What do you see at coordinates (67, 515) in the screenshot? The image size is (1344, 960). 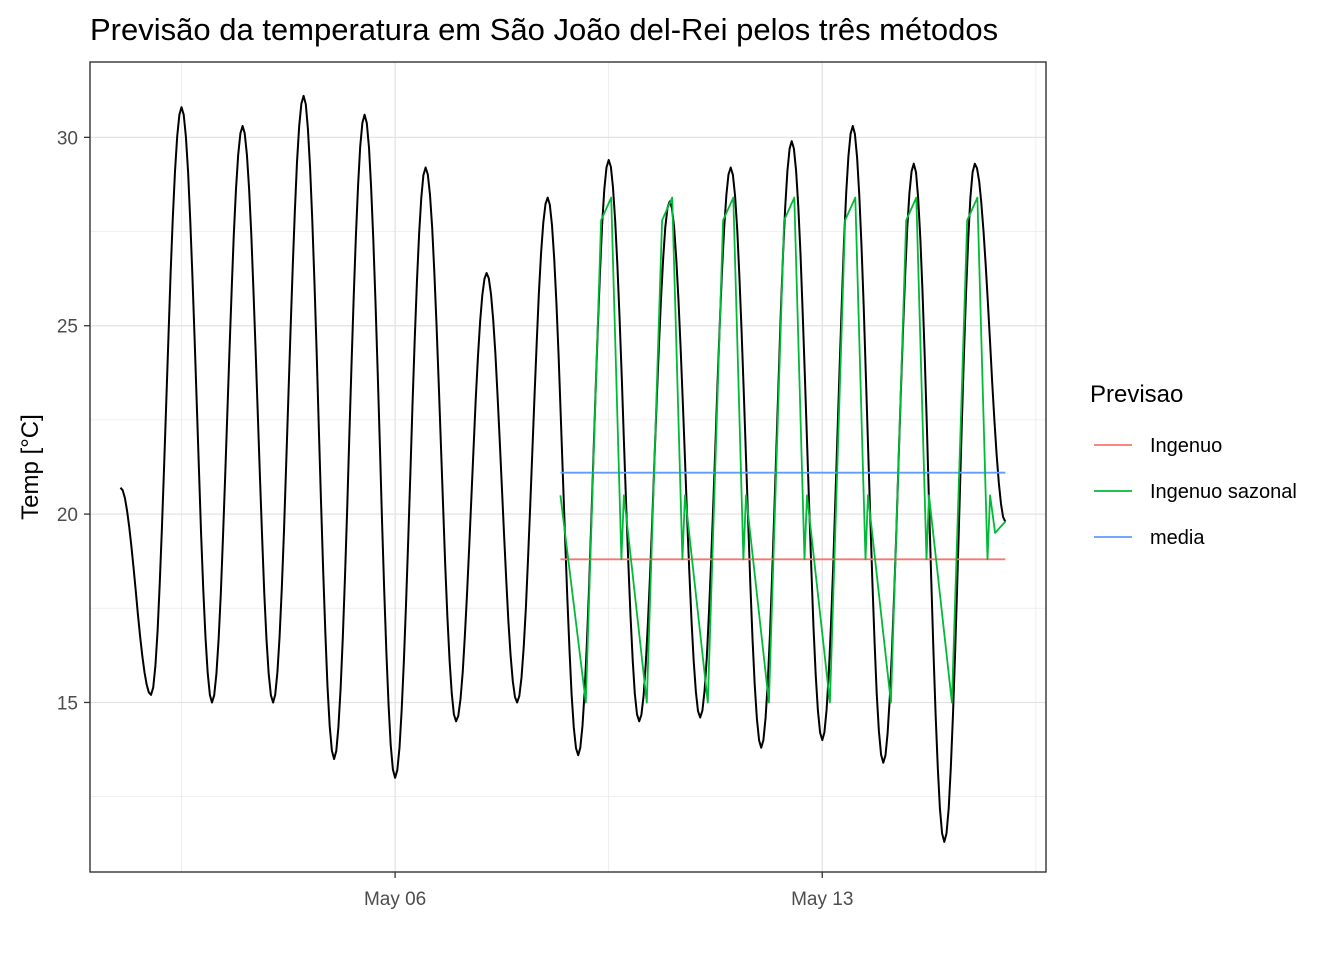 I see `y-tick-label: 20` at bounding box center [67, 515].